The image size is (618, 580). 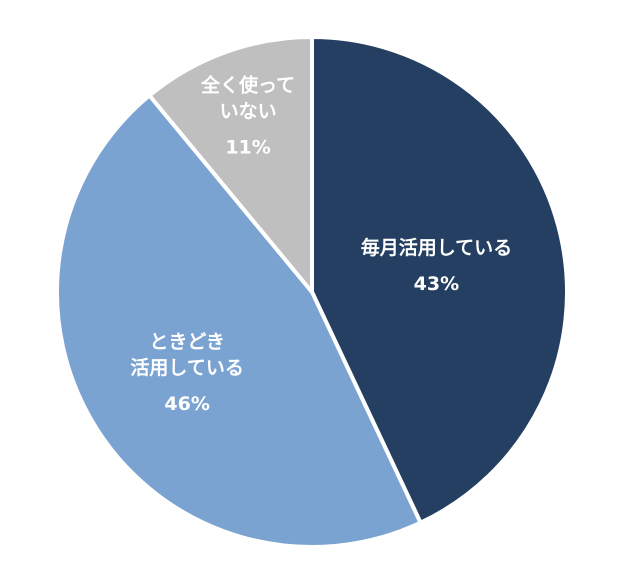 I want to click on value-label: 11%, so click(x=247, y=147).